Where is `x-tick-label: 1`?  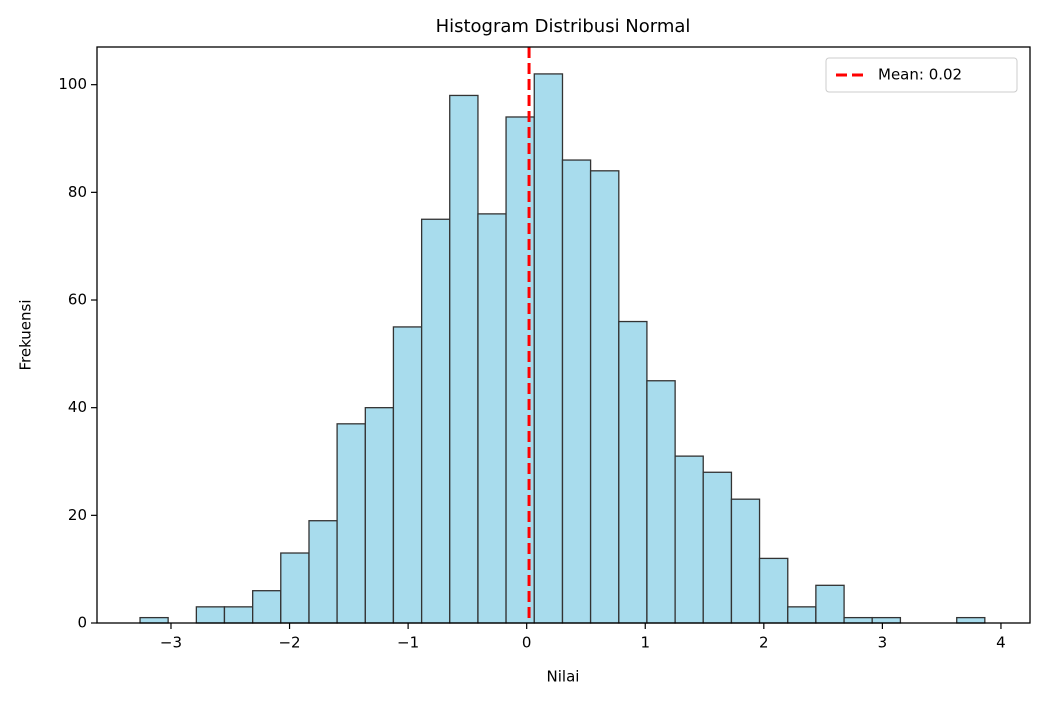
x-tick-label: 1 is located at coordinates (645, 643).